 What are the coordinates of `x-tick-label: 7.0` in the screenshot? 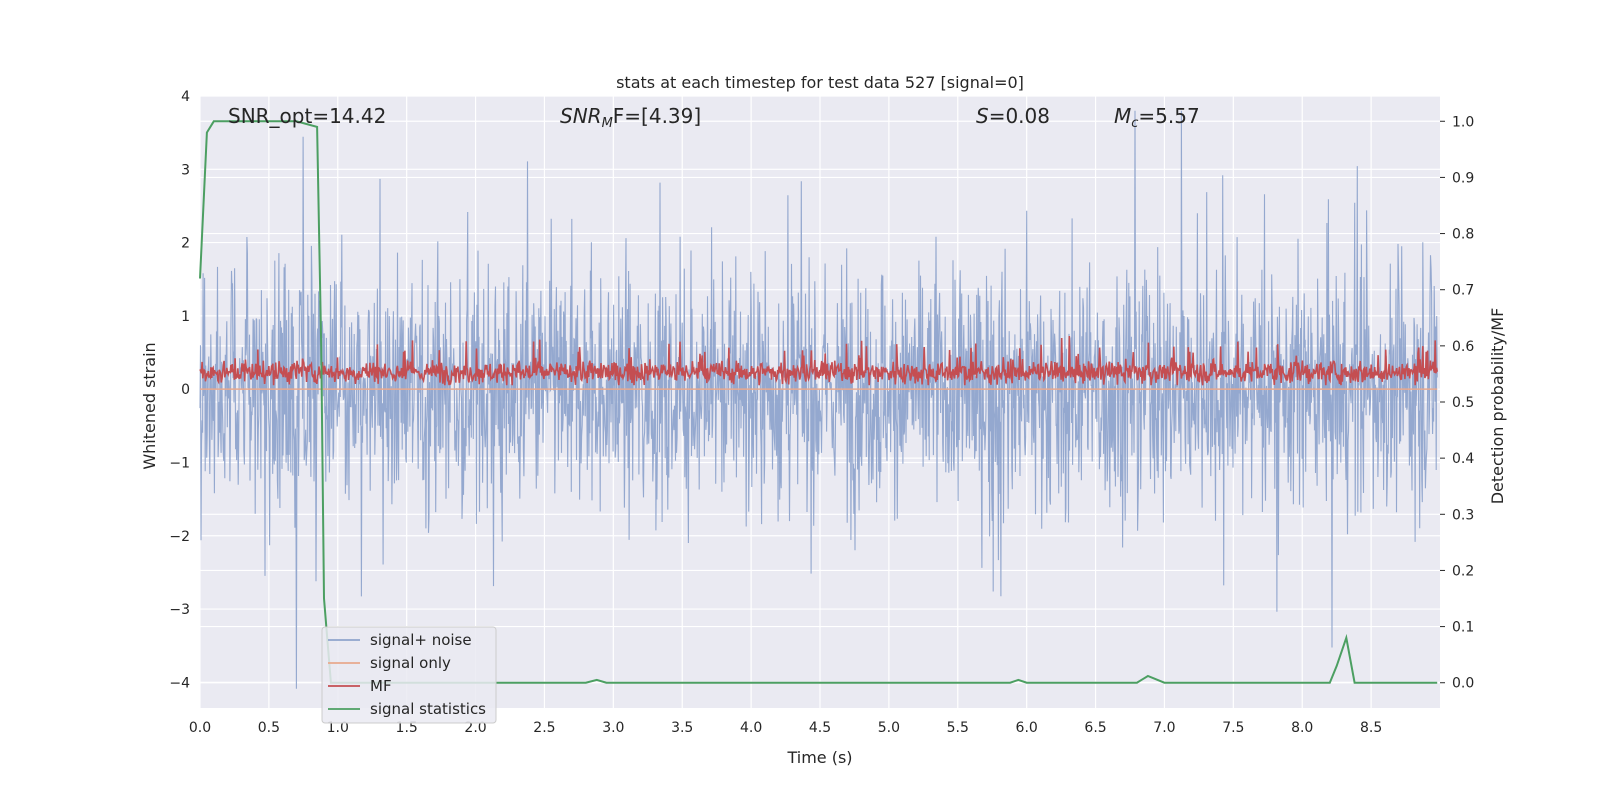 It's located at (1164, 728).